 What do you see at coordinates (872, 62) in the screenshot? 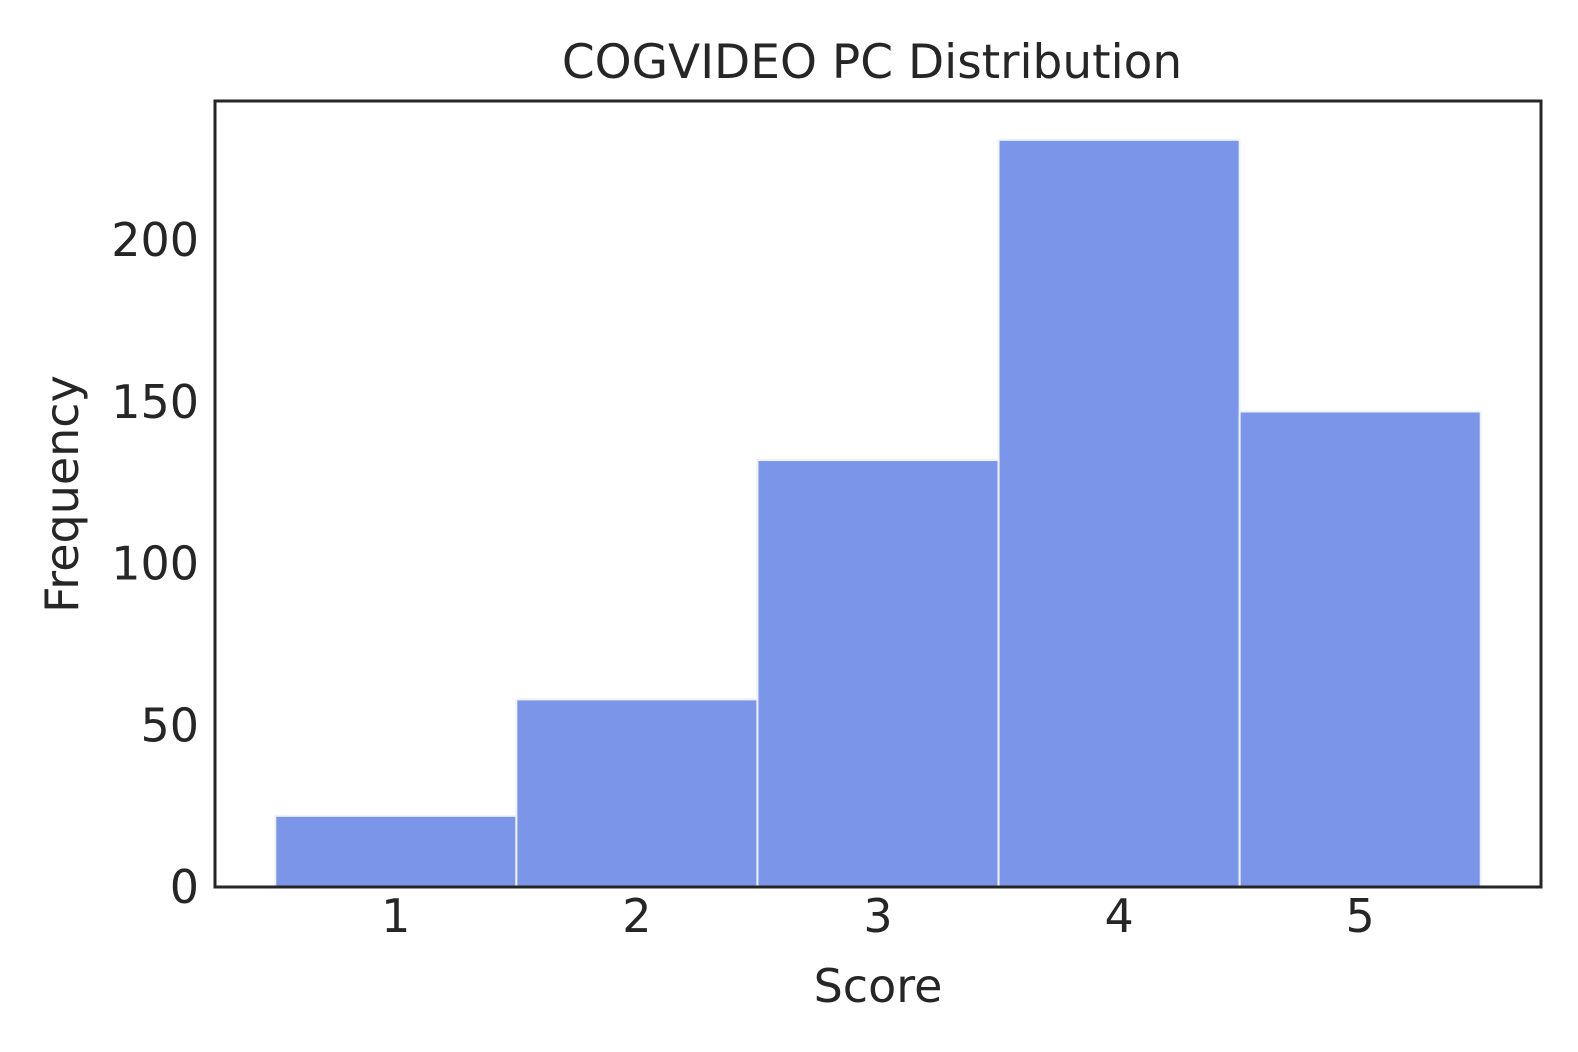
I see `chart-title: COGVIDEO PC Distribution` at bounding box center [872, 62].